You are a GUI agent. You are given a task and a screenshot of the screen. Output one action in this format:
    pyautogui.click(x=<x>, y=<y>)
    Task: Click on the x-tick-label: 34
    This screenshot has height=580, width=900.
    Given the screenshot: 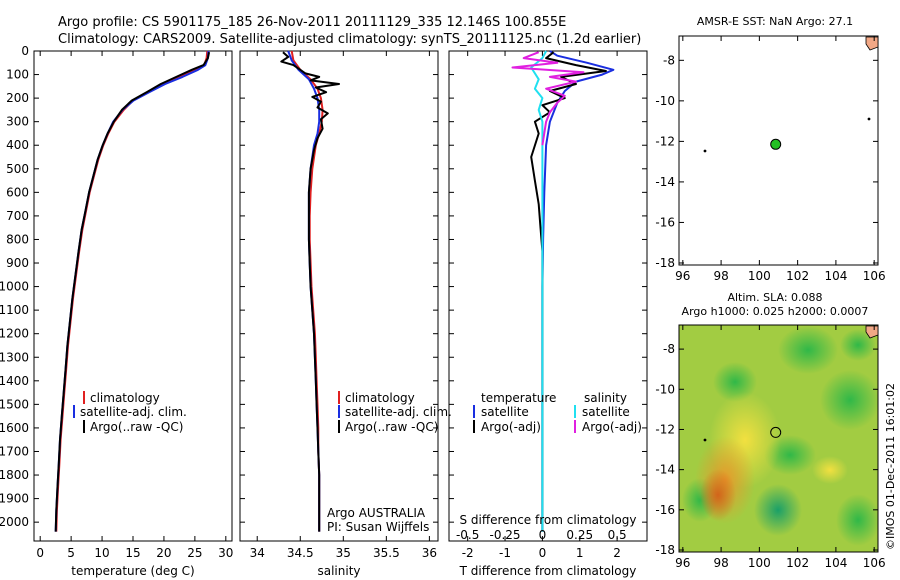 What is the action you would take?
    pyautogui.click(x=257, y=553)
    